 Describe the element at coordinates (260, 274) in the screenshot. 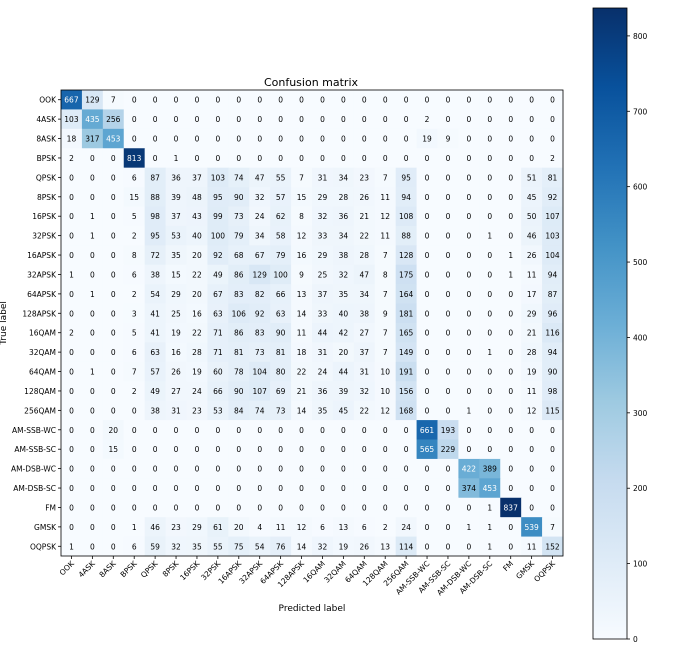

I see `cell-value-label: 129` at that location.